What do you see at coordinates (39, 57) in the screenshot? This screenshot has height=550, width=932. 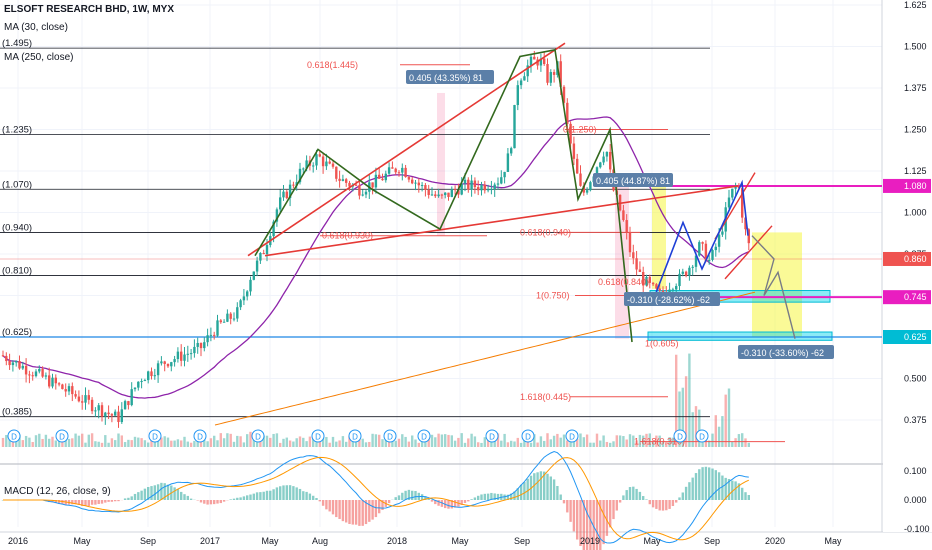 I see `ma250-legend: MA (250, close)` at bounding box center [39, 57].